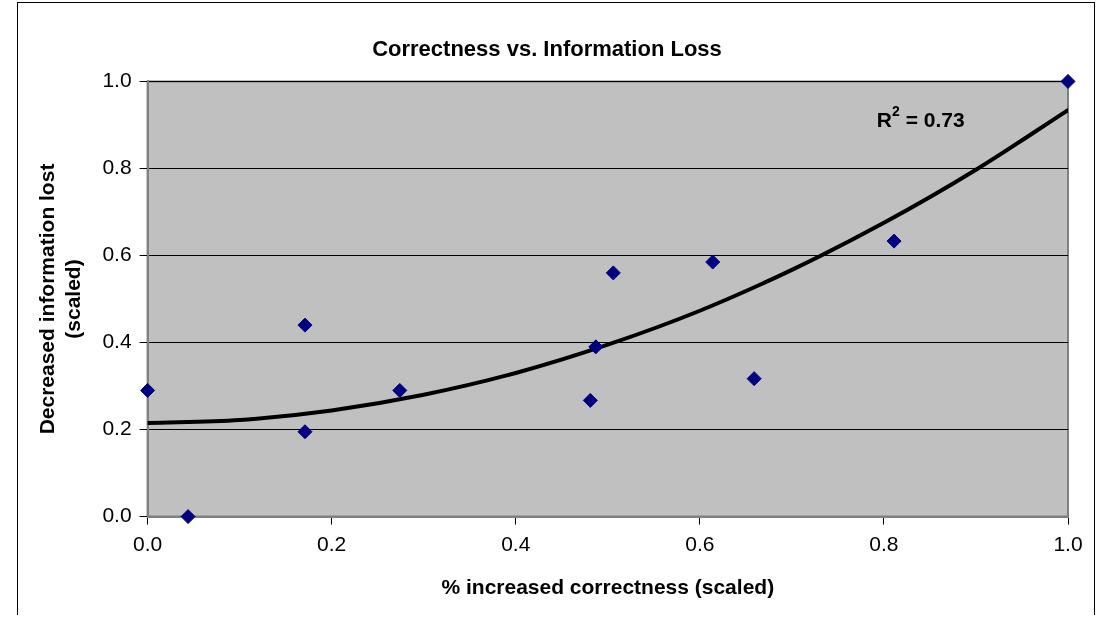 The width and height of the screenshot is (1110, 618). I want to click on x-axis-title: % increased correctness (scaled), so click(608, 587).